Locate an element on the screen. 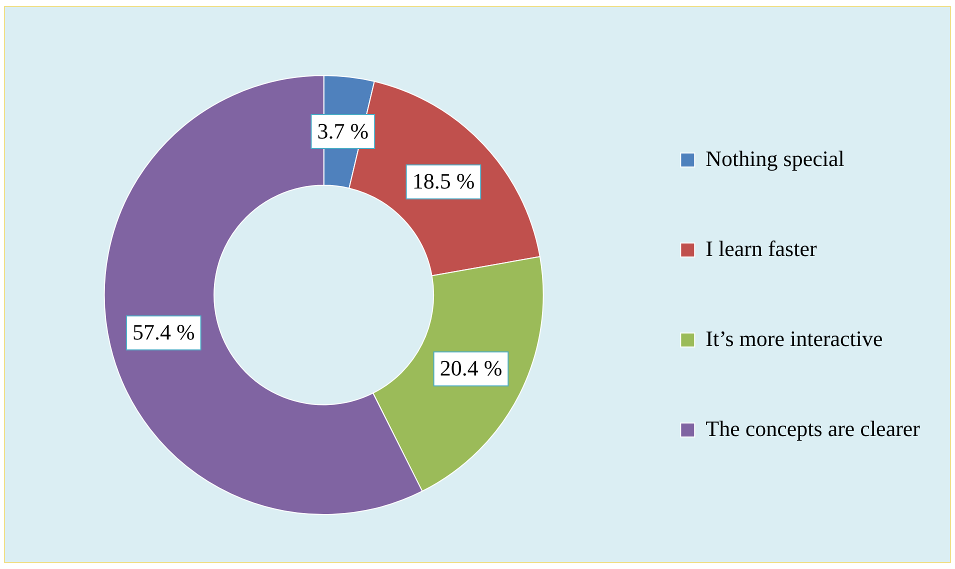 This screenshot has width=955, height=569. data-label: 3.7 % is located at coordinates (343, 131).